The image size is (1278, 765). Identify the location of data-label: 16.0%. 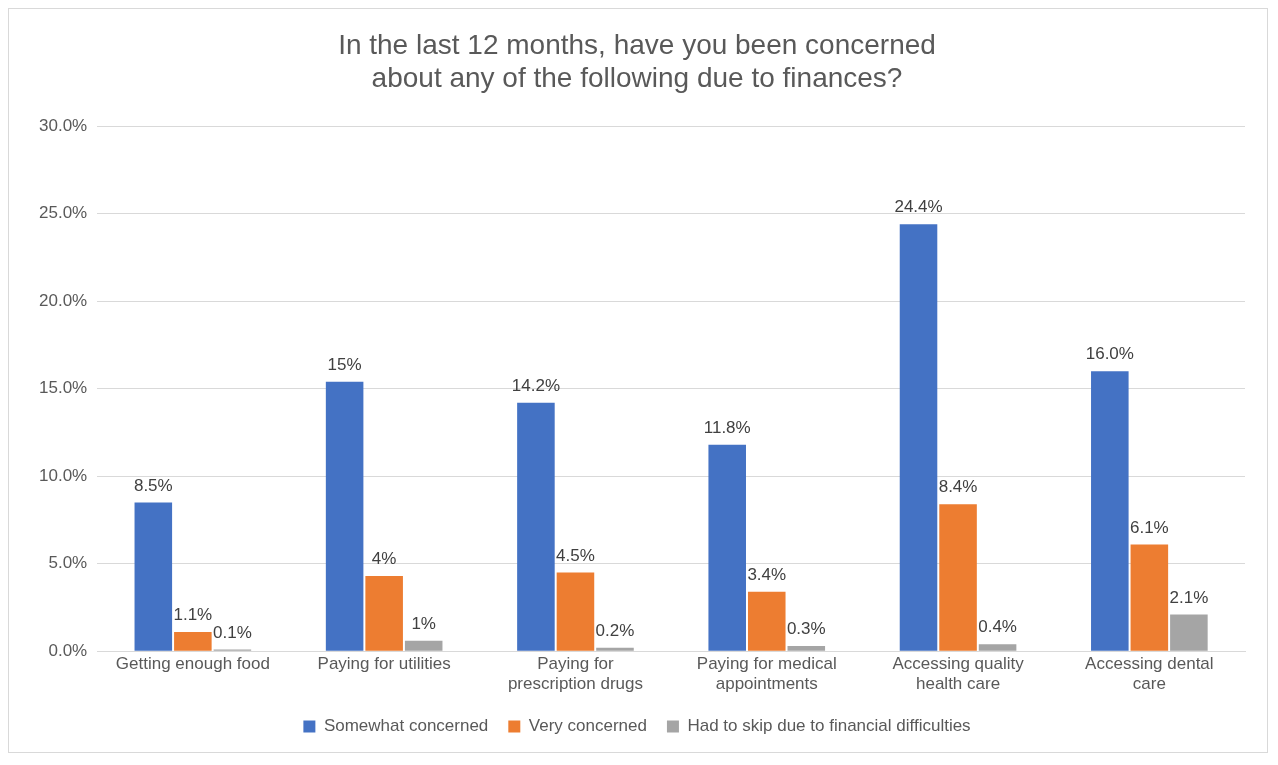
(1109, 354).